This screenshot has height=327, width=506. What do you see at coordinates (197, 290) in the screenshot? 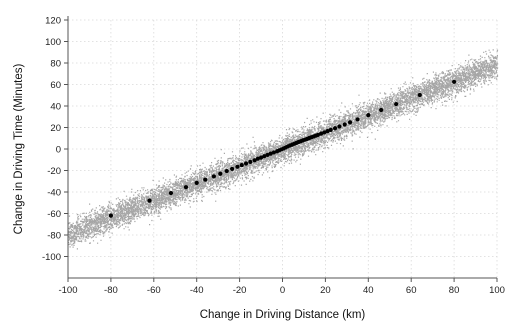
I see `x-tick-label: -40` at bounding box center [197, 290].